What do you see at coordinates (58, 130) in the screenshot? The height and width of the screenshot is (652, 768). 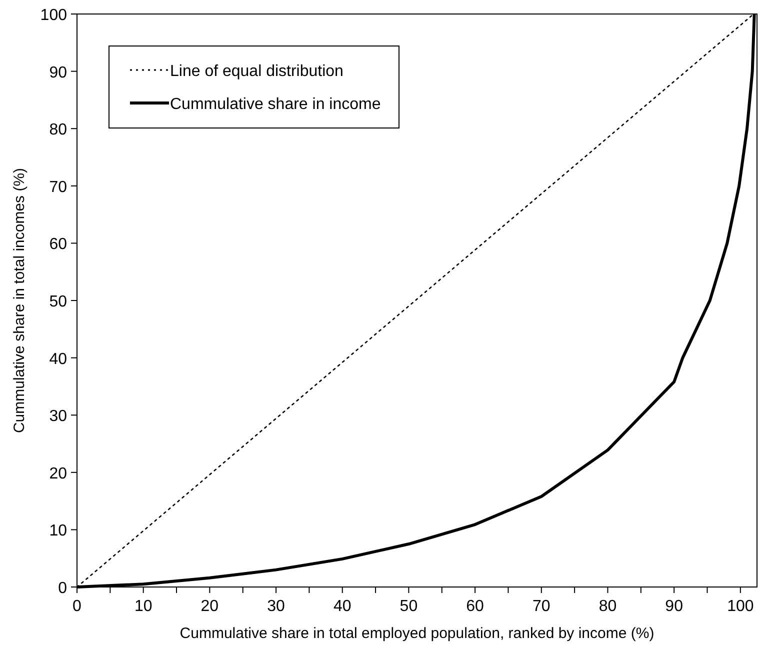 I see `y-tick-label: 80` at bounding box center [58, 130].